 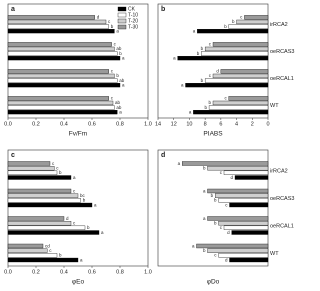 I want to click on category-label: oeRCAS3, so click(x=282, y=52).